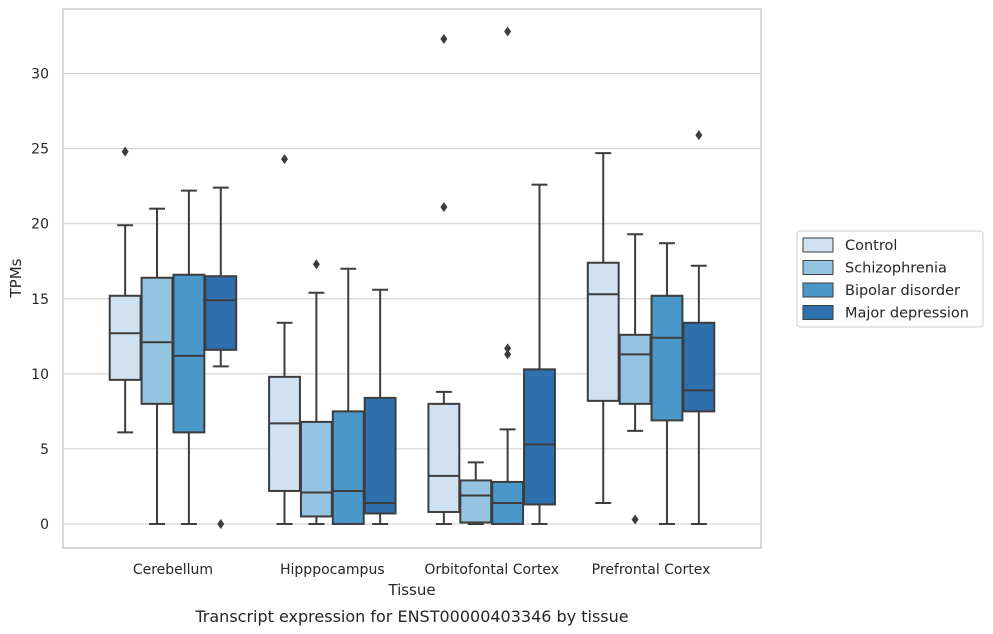  What do you see at coordinates (44, 450) in the screenshot?
I see `y-tick-label: 5` at bounding box center [44, 450].